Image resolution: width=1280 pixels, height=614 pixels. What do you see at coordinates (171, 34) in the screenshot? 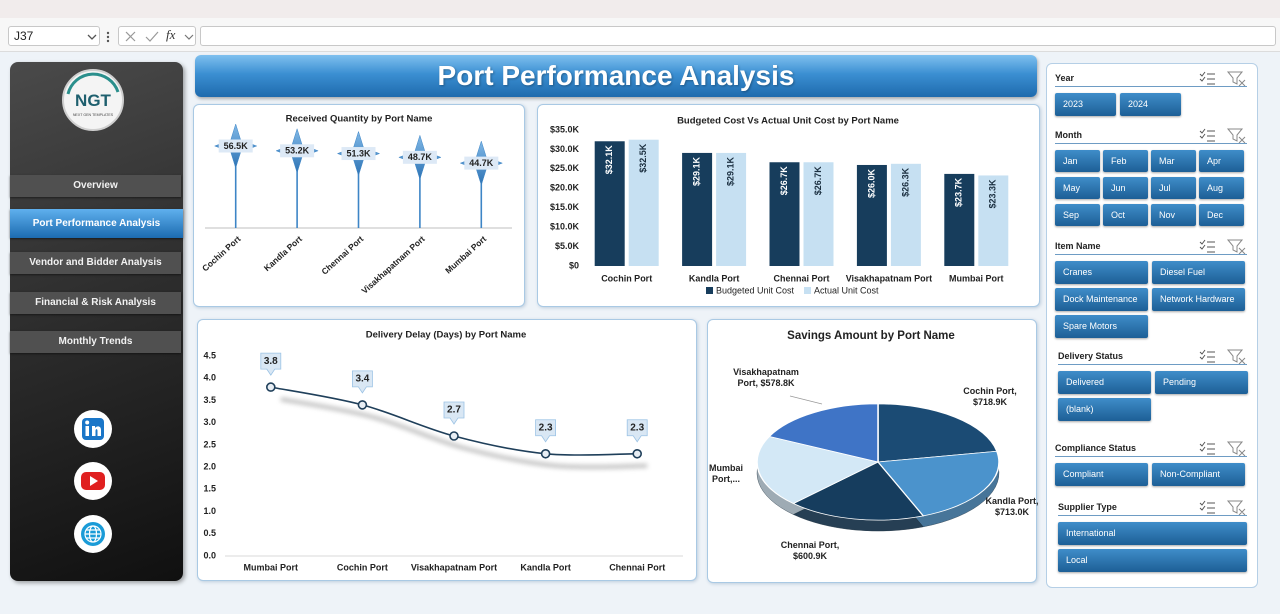
I see `insert-function: fx` at bounding box center [171, 34].